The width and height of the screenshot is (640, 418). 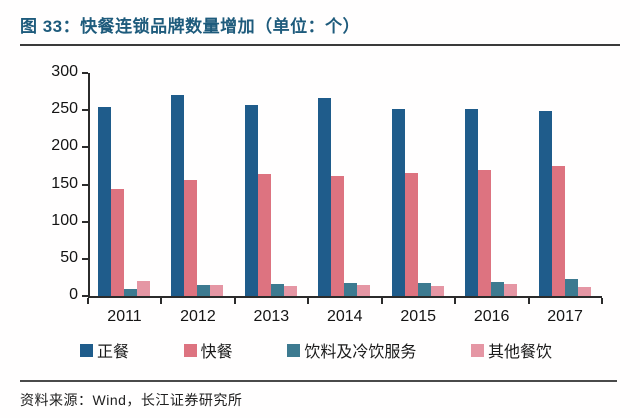 I want to click on bar-正餐-2015, so click(x=398, y=202).